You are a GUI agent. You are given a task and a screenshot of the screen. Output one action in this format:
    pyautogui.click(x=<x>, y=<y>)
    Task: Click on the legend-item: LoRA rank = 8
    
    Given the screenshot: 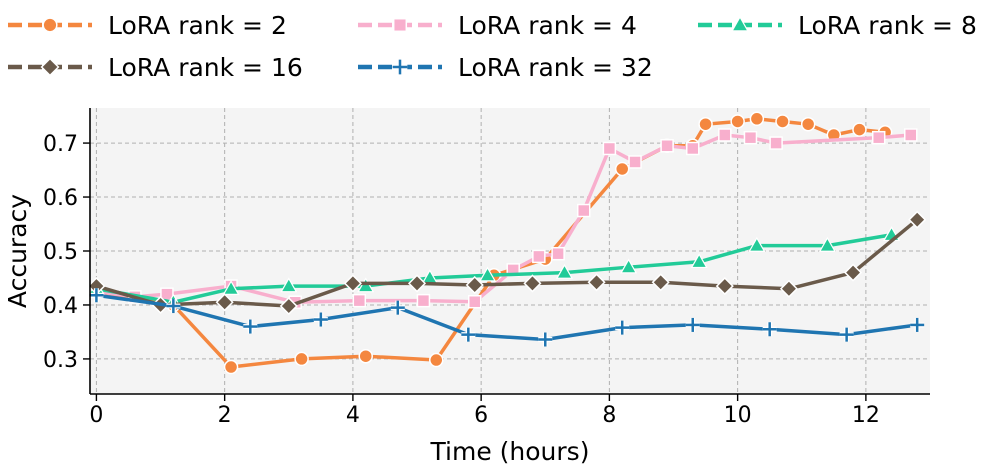 What is the action you would take?
    pyautogui.click(x=837, y=25)
    